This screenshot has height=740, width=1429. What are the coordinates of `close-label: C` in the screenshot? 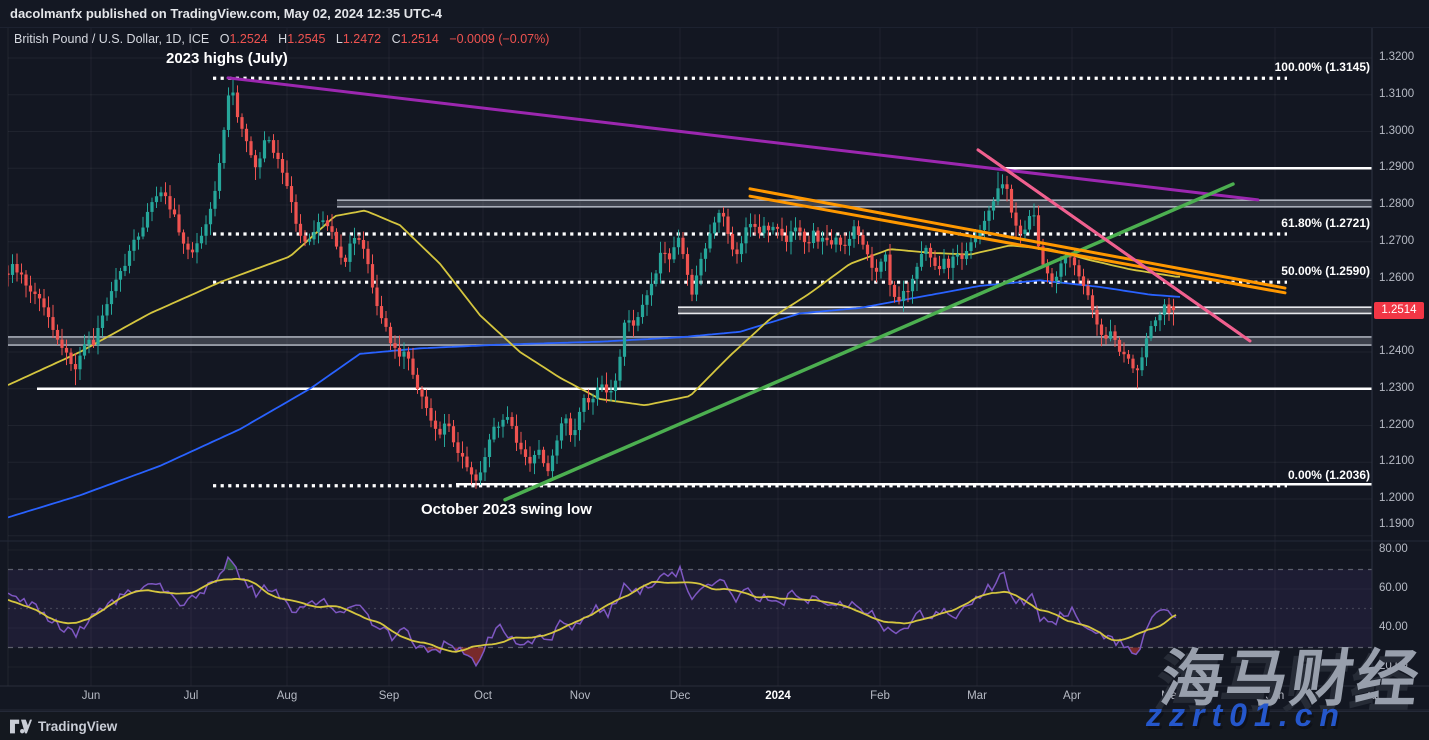 It's located at (396, 39).